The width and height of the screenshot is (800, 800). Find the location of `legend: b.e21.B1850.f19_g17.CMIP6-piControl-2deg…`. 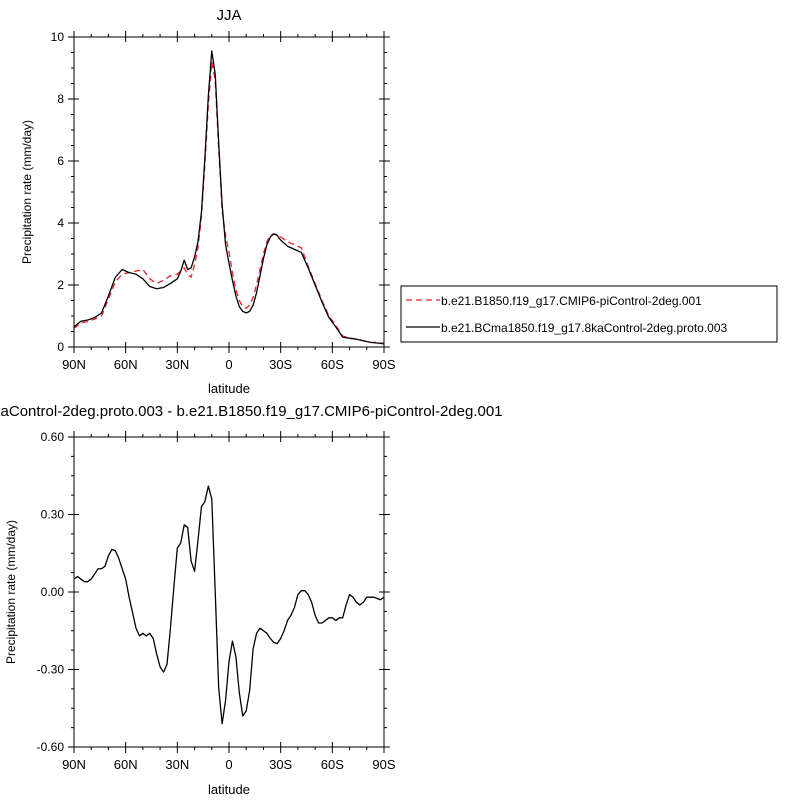

legend: b.e21.B1850.f19_g17.CMIP6-piControl-2deg… is located at coordinates (589, 314).